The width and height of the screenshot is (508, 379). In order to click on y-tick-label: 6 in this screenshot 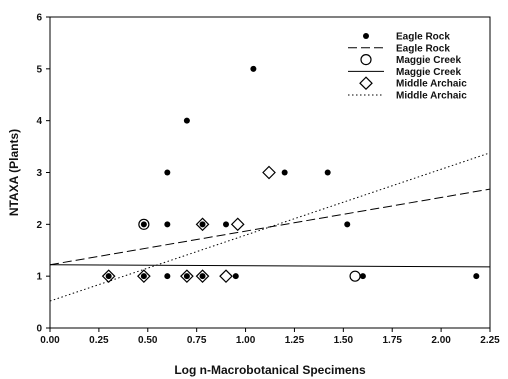, I will do `click(39, 18)`.